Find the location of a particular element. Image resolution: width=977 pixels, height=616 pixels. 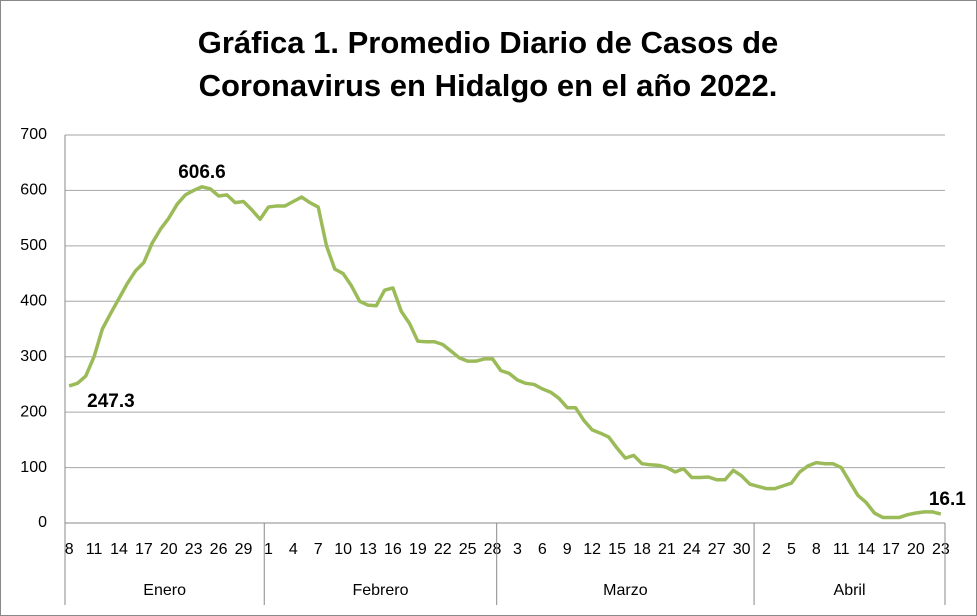

value-label: 247.3 is located at coordinates (111, 401).